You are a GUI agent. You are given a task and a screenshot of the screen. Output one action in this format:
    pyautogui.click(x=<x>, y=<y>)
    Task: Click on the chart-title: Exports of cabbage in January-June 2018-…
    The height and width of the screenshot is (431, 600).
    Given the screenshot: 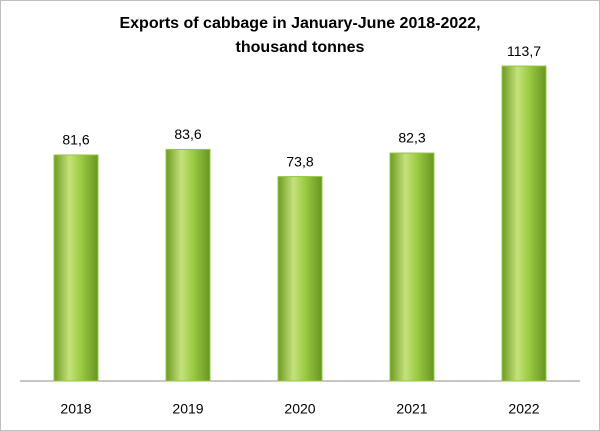 What is the action you would take?
    pyautogui.click(x=299, y=23)
    